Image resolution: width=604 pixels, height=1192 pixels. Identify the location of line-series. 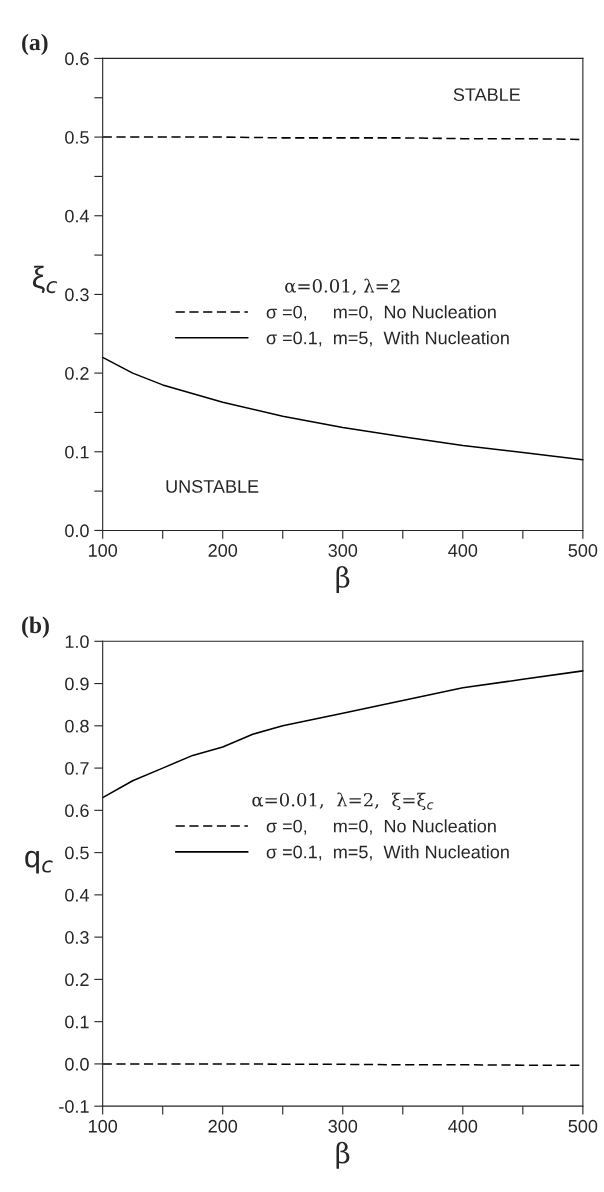
(342, 408).